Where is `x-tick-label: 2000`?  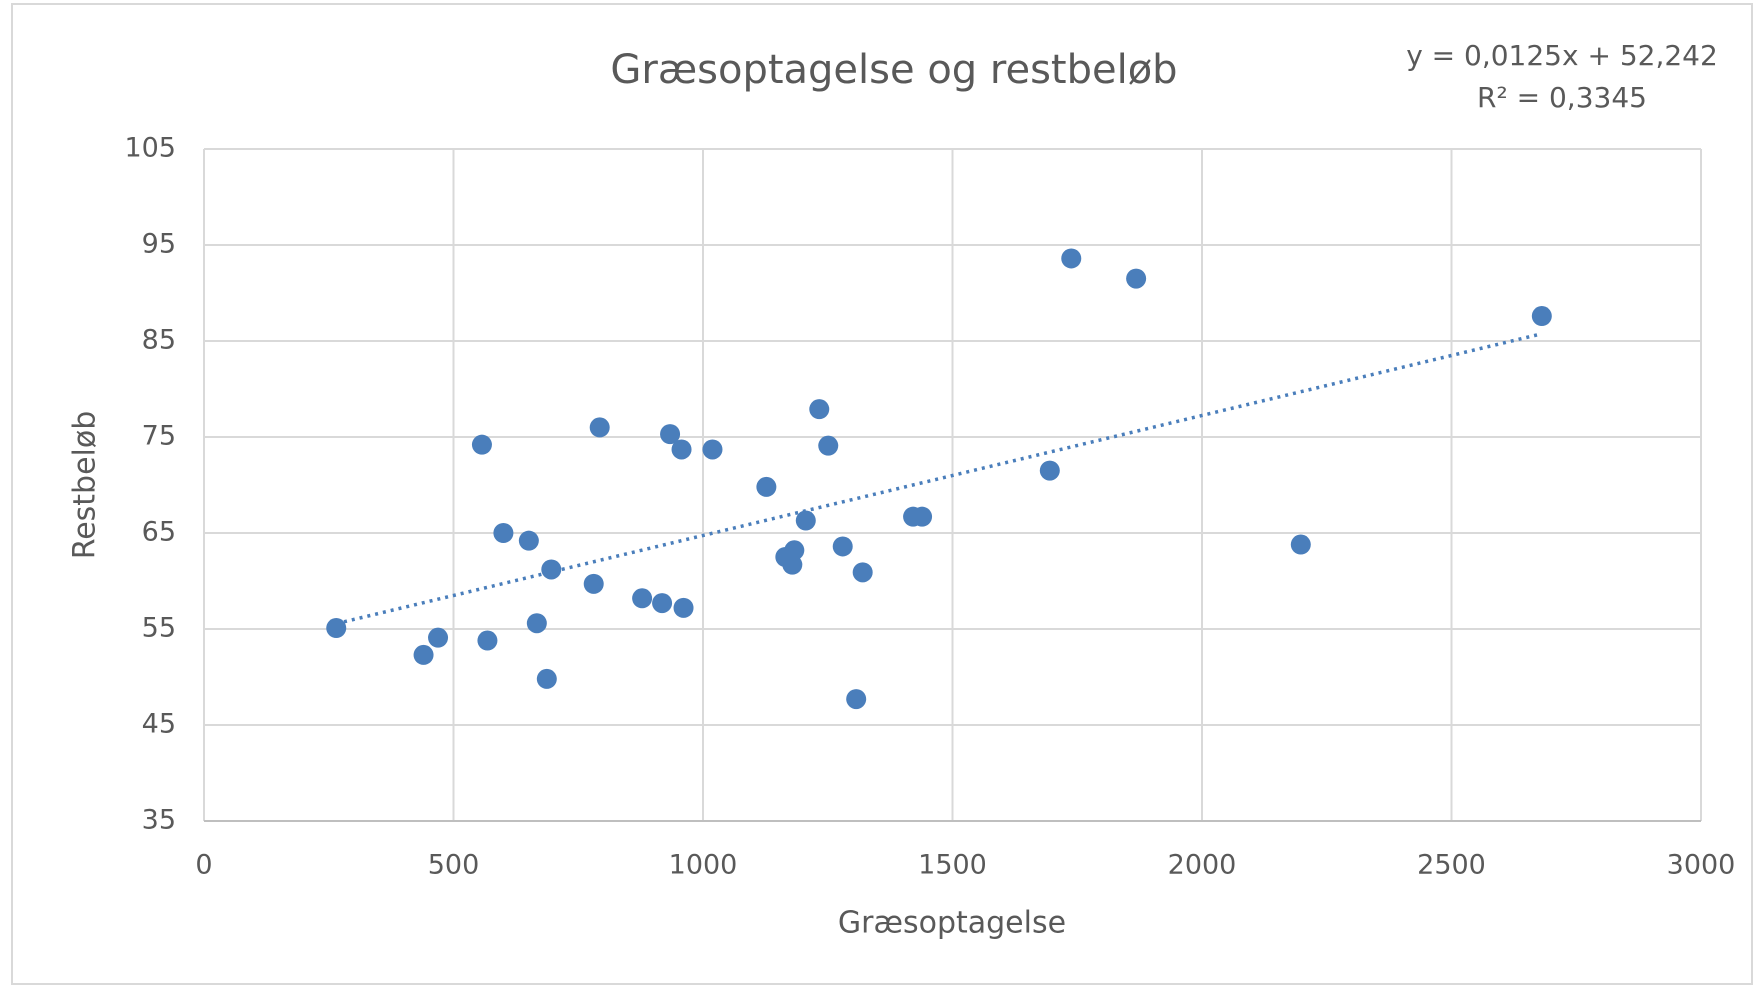 x-tick-label: 2000 is located at coordinates (1202, 865).